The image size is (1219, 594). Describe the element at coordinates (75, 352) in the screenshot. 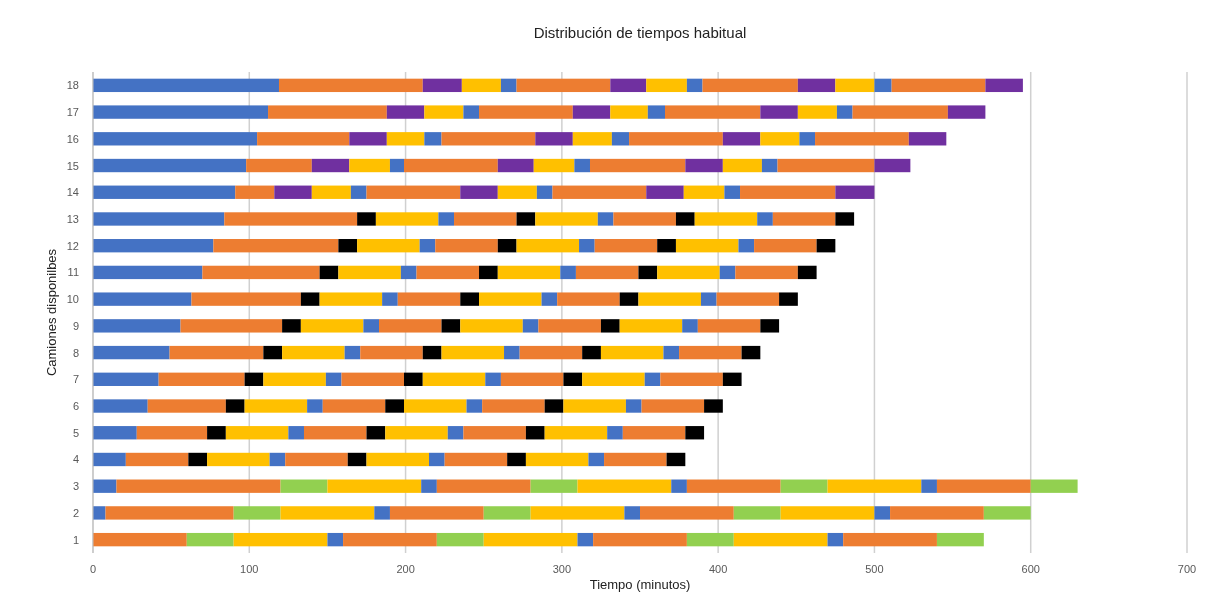

I see `y-tick-label: 8` at that location.